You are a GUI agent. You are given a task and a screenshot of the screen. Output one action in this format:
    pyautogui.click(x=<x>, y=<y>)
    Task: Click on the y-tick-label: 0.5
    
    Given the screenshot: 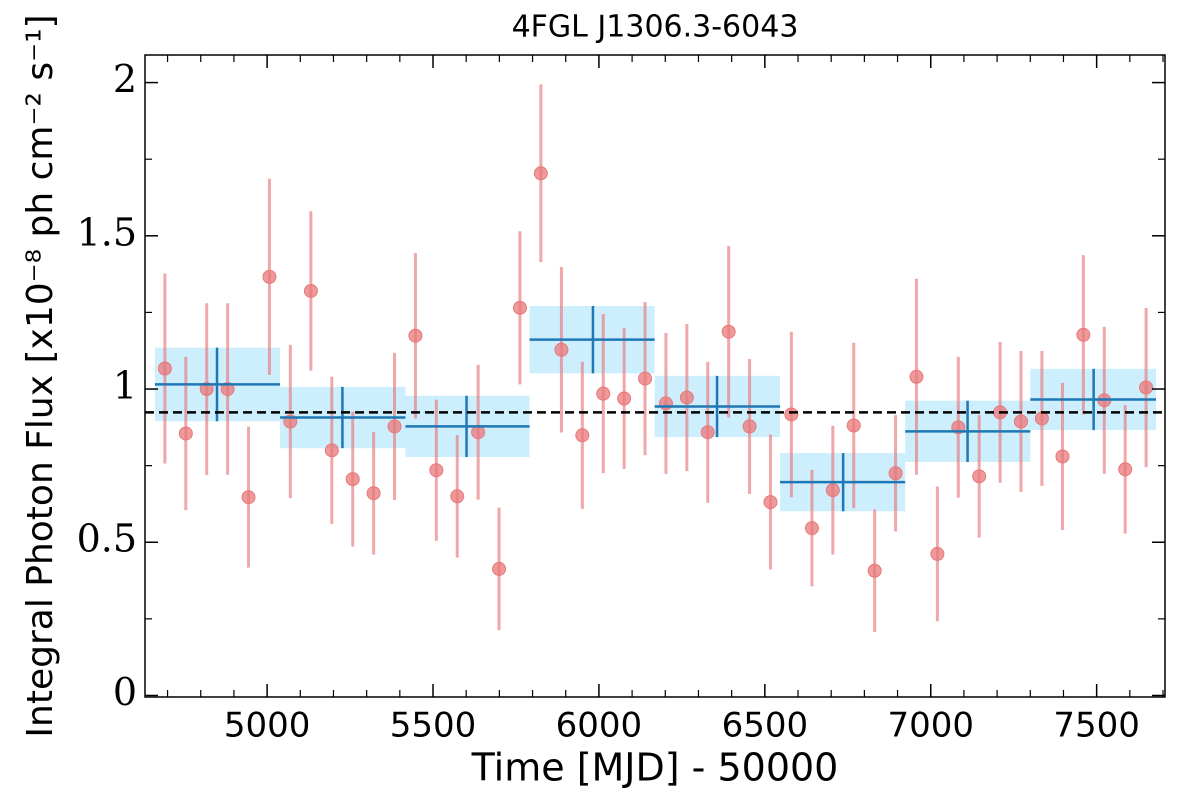 What is the action you would take?
    pyautogui.click(x=107, y=539)
    